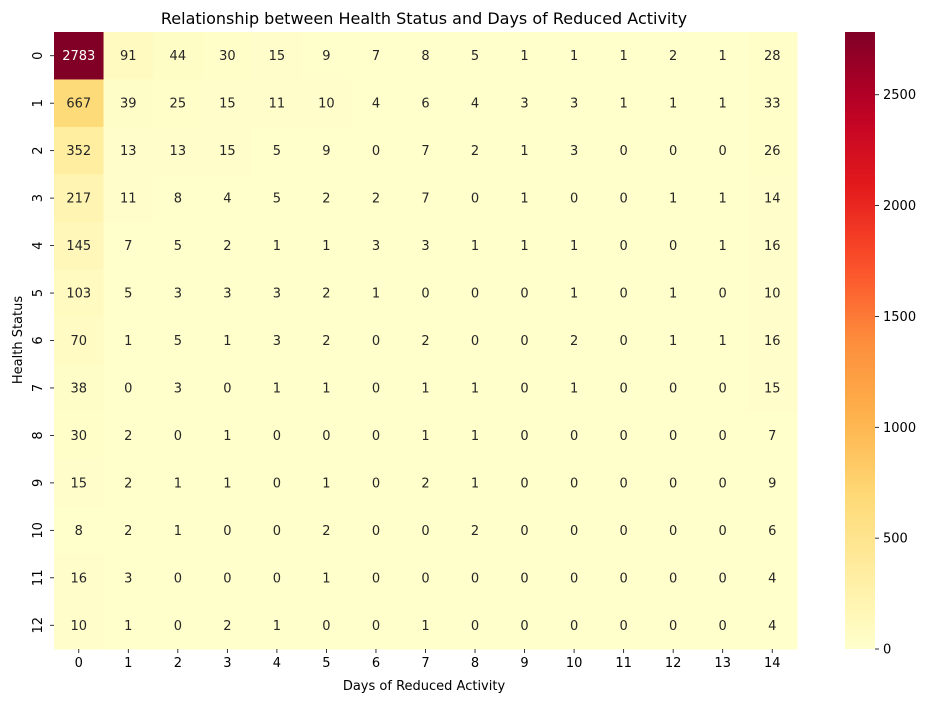  I want to click on x-tick-label: 5, so click(326, 663).